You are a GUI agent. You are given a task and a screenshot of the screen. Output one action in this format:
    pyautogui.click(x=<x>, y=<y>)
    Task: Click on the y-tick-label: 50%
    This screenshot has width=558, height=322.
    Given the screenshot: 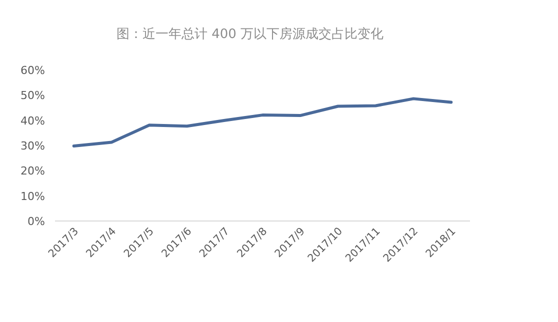 What is the action you would take?
    pyautogui.click(x=32, y=95)
    